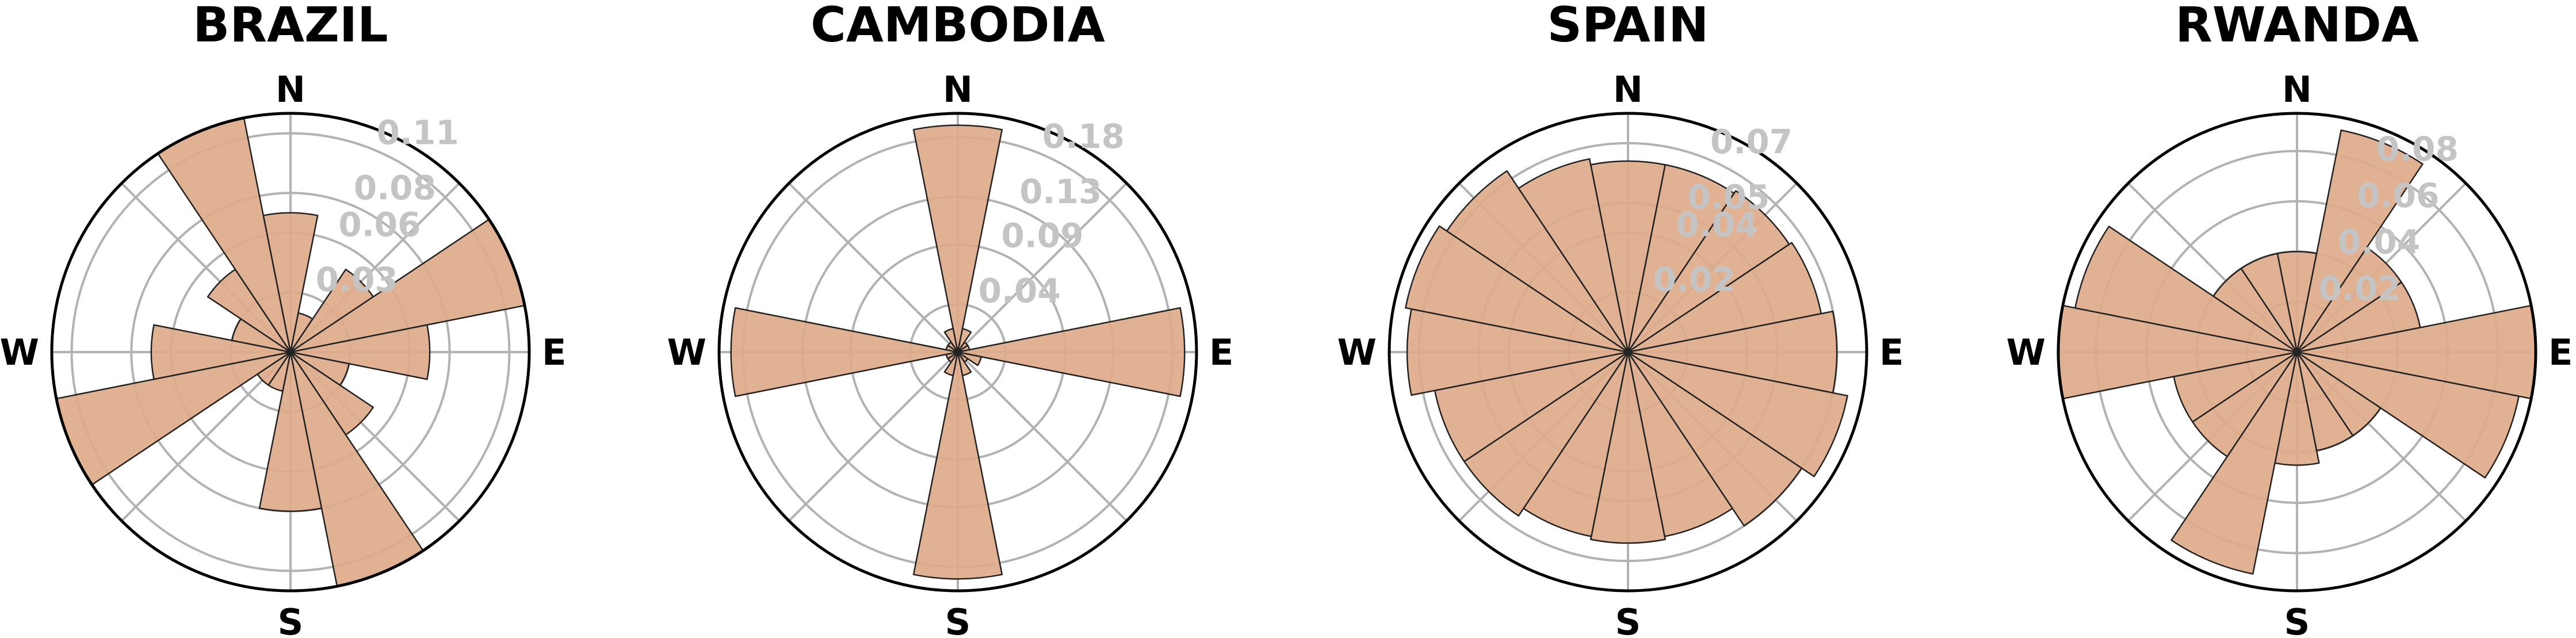  I want to click on radial-tick-label: 0.11, so click(418, 132).